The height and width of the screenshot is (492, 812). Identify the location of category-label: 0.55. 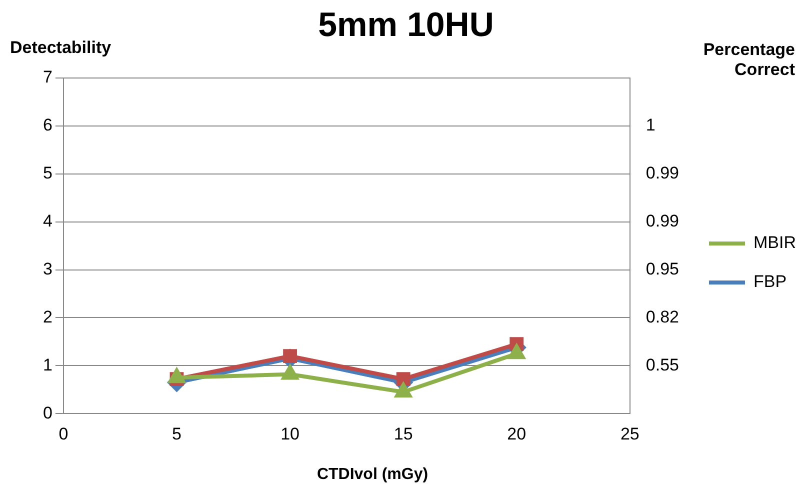
(663, 364).